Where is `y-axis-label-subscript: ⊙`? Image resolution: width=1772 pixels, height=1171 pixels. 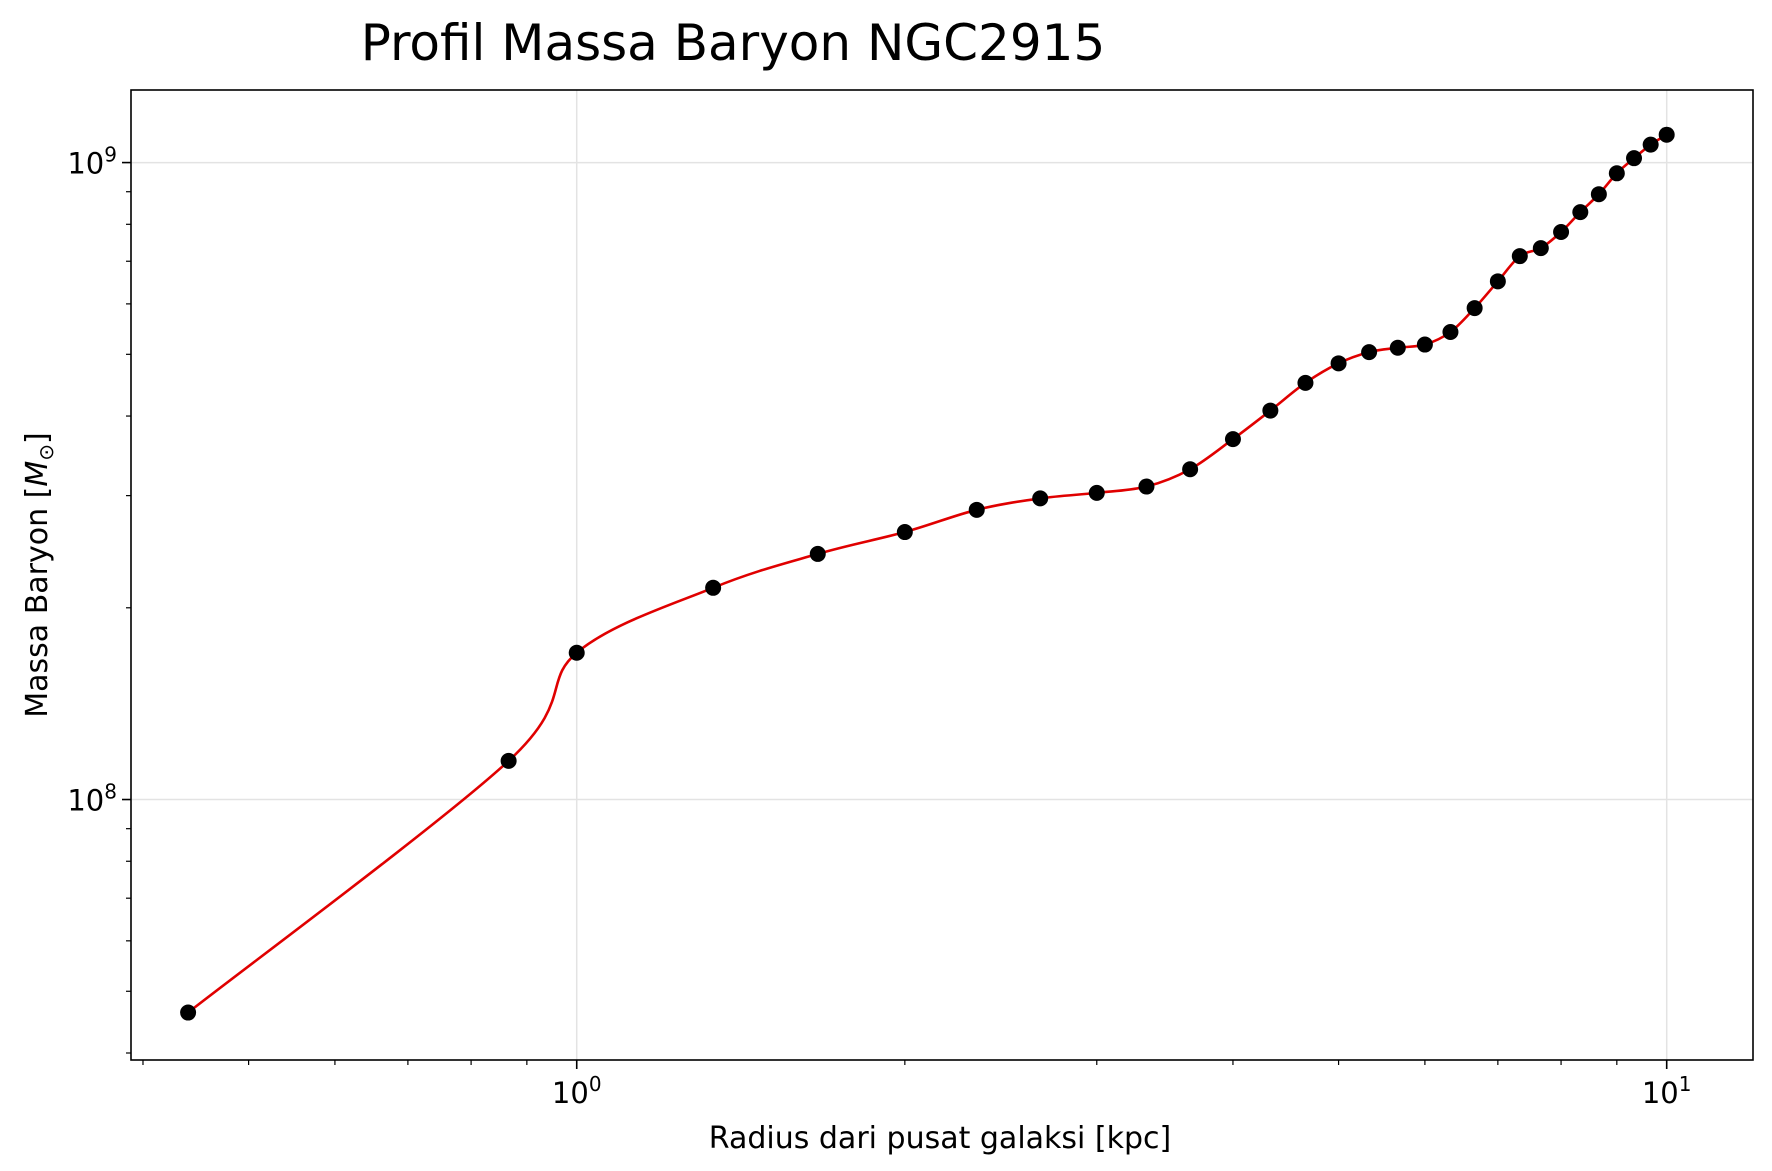 y-axis-label-subscript: ⊙ is located at coordinates (46, 452).